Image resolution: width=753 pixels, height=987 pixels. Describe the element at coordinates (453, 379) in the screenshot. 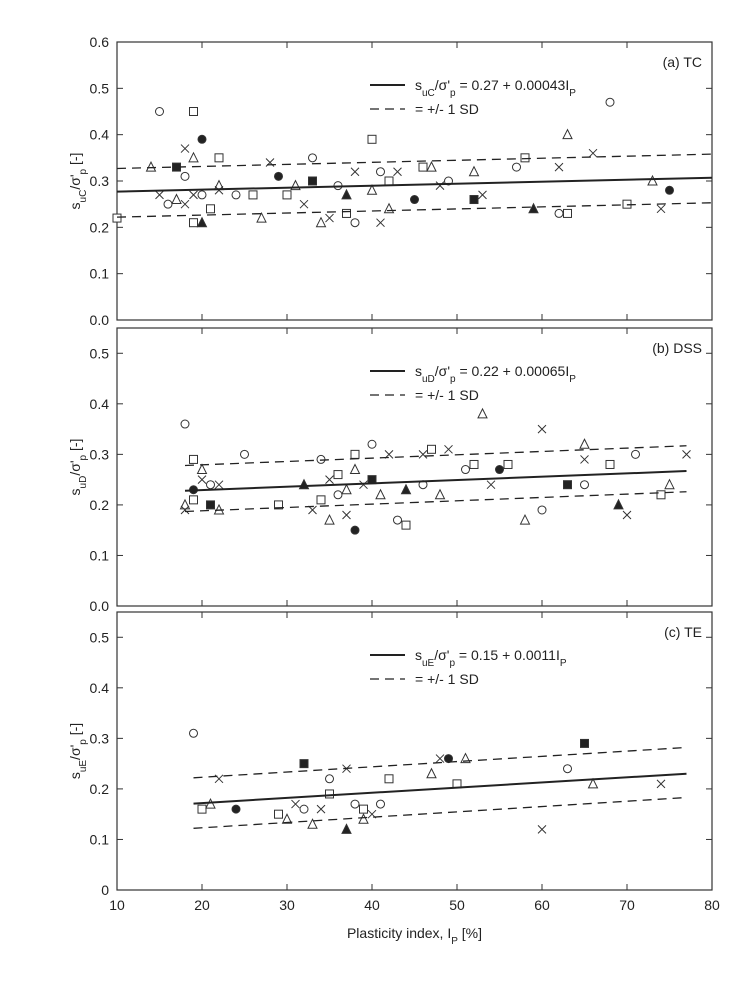

I see `legend-label-part: p` at that location.